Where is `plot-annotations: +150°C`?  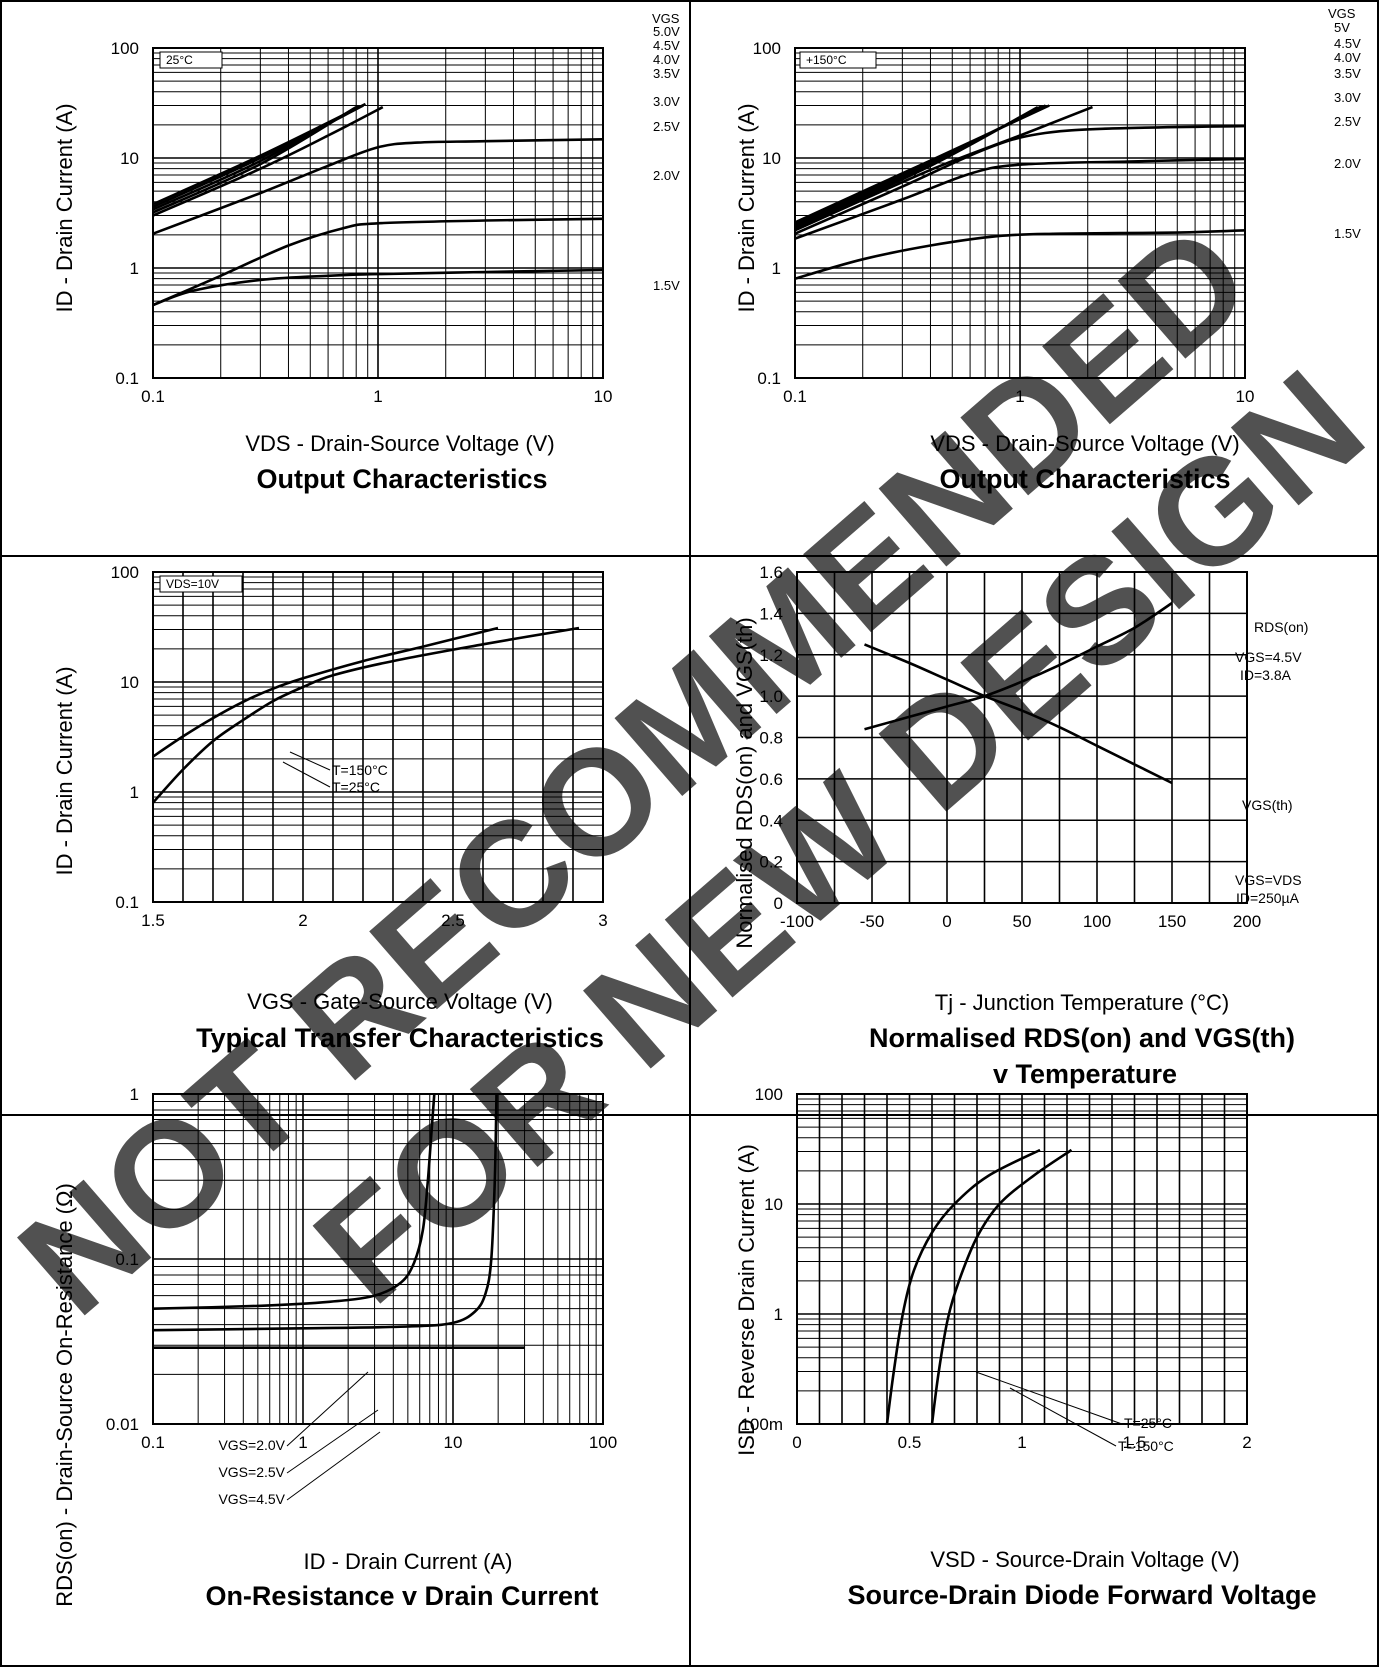
plot-annotations: +150°C is located at coordinates (838, 60).